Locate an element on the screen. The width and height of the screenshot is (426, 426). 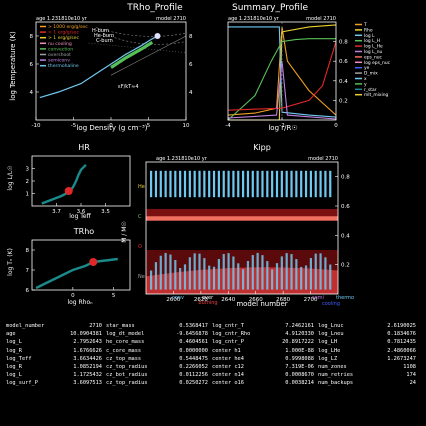
history-table-key: num_zones is located at coordinates (332, 367).